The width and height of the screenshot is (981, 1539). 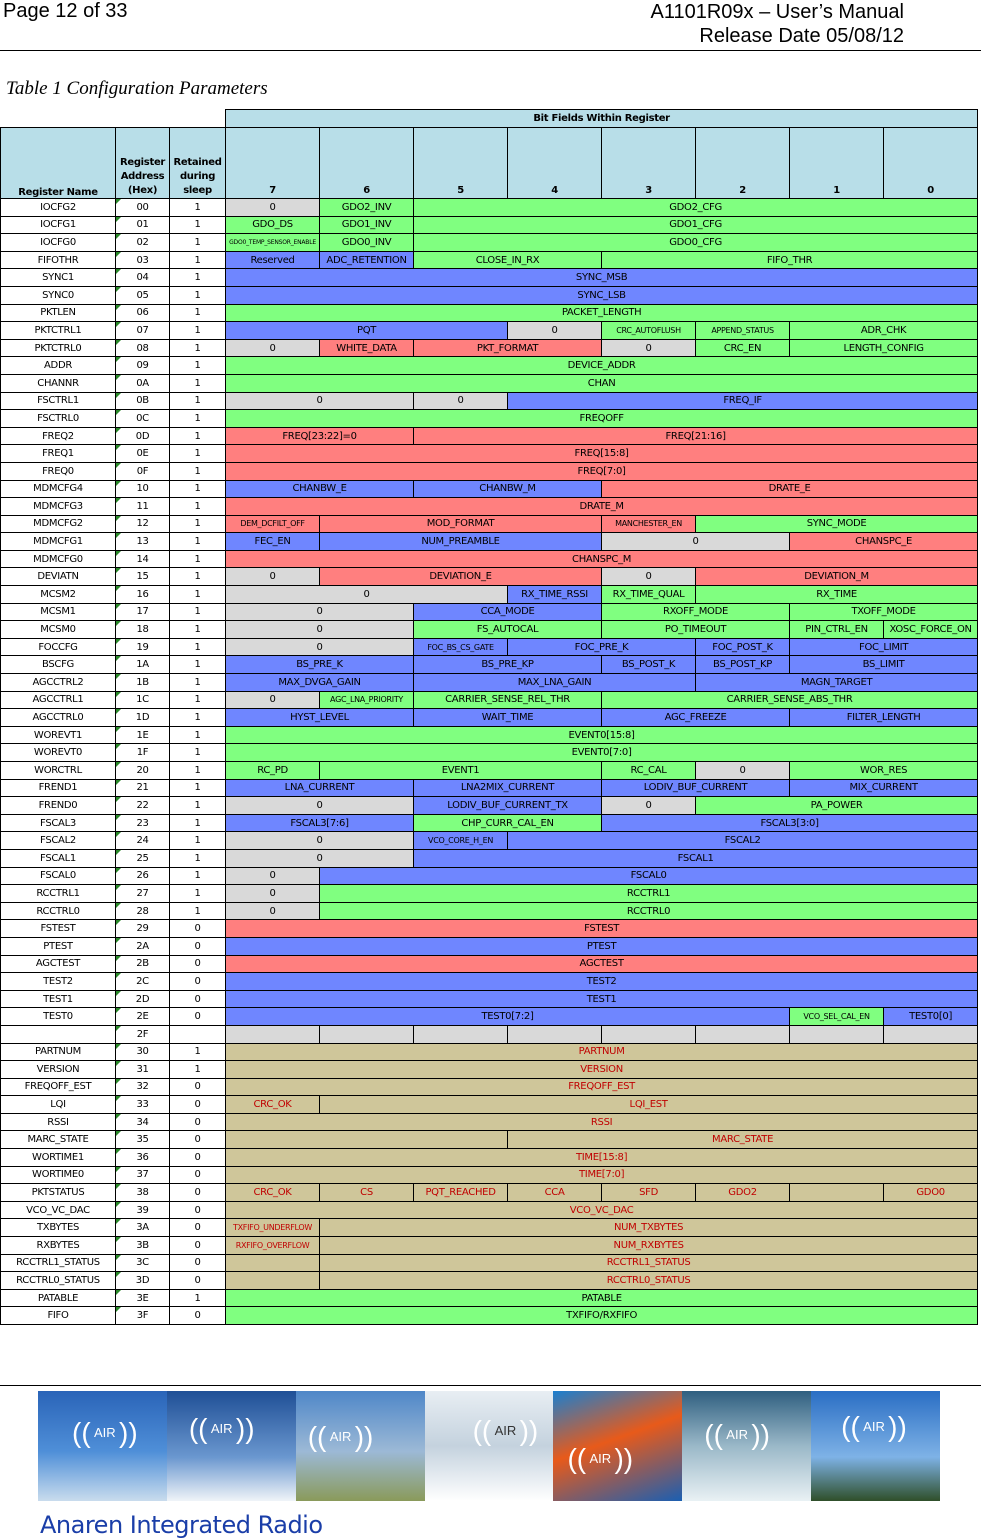 I want to click on register-address-cell: 01, so click(x=142, y=225).